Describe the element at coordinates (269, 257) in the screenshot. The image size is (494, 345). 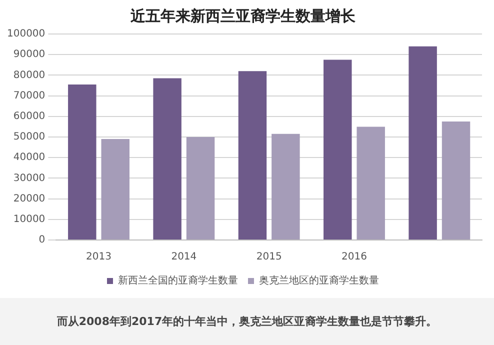
I see `x-tick-label: 2015` at that location.